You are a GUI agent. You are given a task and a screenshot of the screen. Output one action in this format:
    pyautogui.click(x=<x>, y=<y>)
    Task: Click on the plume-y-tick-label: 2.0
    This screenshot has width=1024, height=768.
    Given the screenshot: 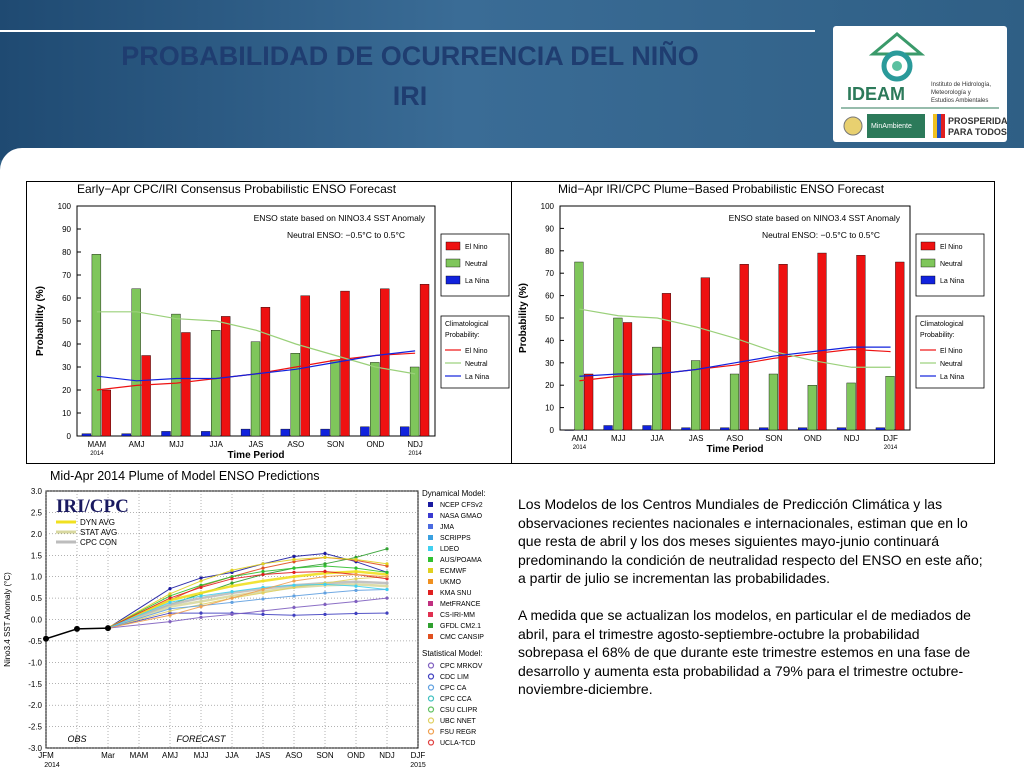 What is the action you would take?
    pyautogui.click(x=37, y=534)
    